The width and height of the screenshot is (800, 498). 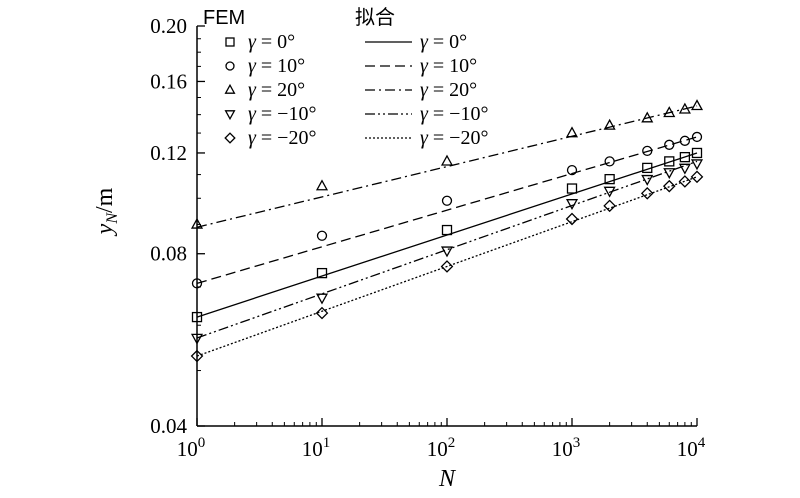 I want to click on y-tick-label: 0.16, so click(x=168, y=81).